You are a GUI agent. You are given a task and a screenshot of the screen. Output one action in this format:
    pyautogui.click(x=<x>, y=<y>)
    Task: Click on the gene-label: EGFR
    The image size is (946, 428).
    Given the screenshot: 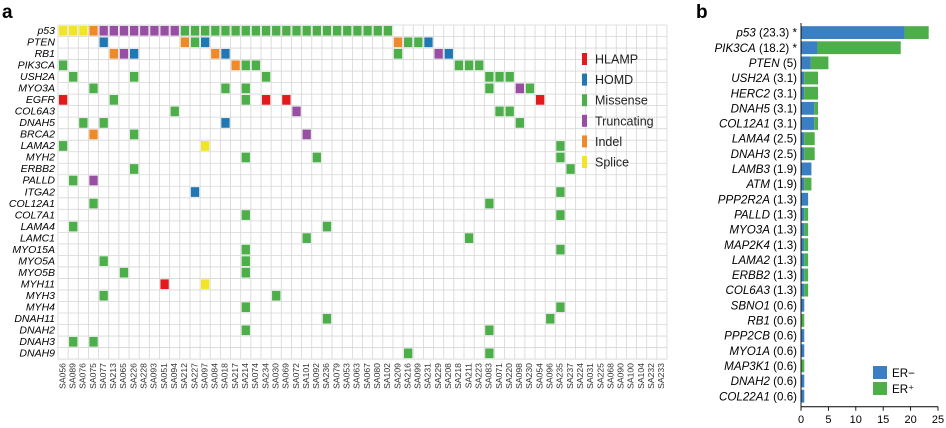 What is the action you would take?
    pyautogui.click(x=41, y=100)
    